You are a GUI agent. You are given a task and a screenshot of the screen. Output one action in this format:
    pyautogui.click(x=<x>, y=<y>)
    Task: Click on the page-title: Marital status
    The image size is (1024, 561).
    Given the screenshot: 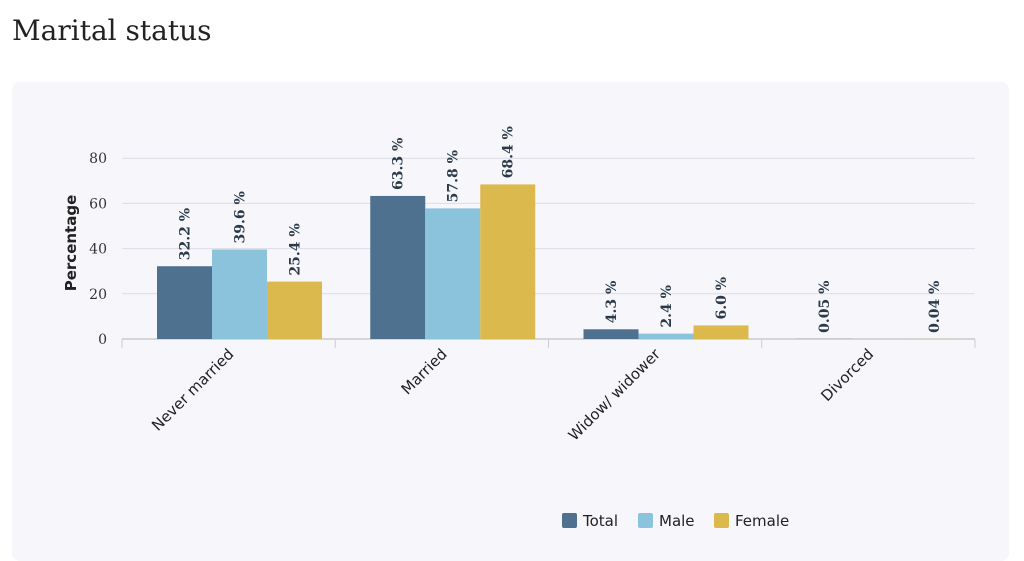 What is the action you would take?
    pyautogui.click(x=112, y=30)
    